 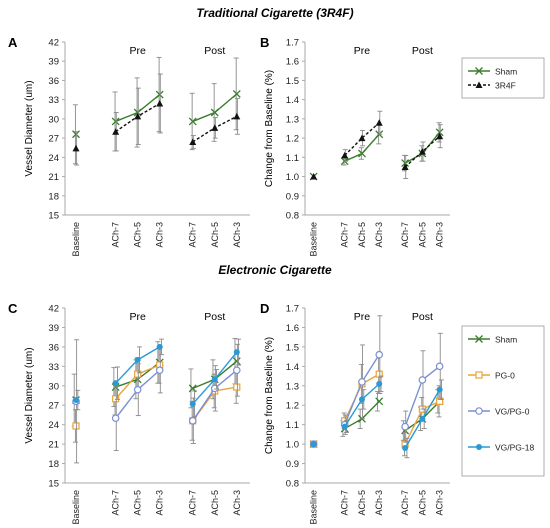 What do you see at coordinates (314, 507) in the screenshot?
I see `x-tick-label-d: Baseline` at bounding box center [314, 507].